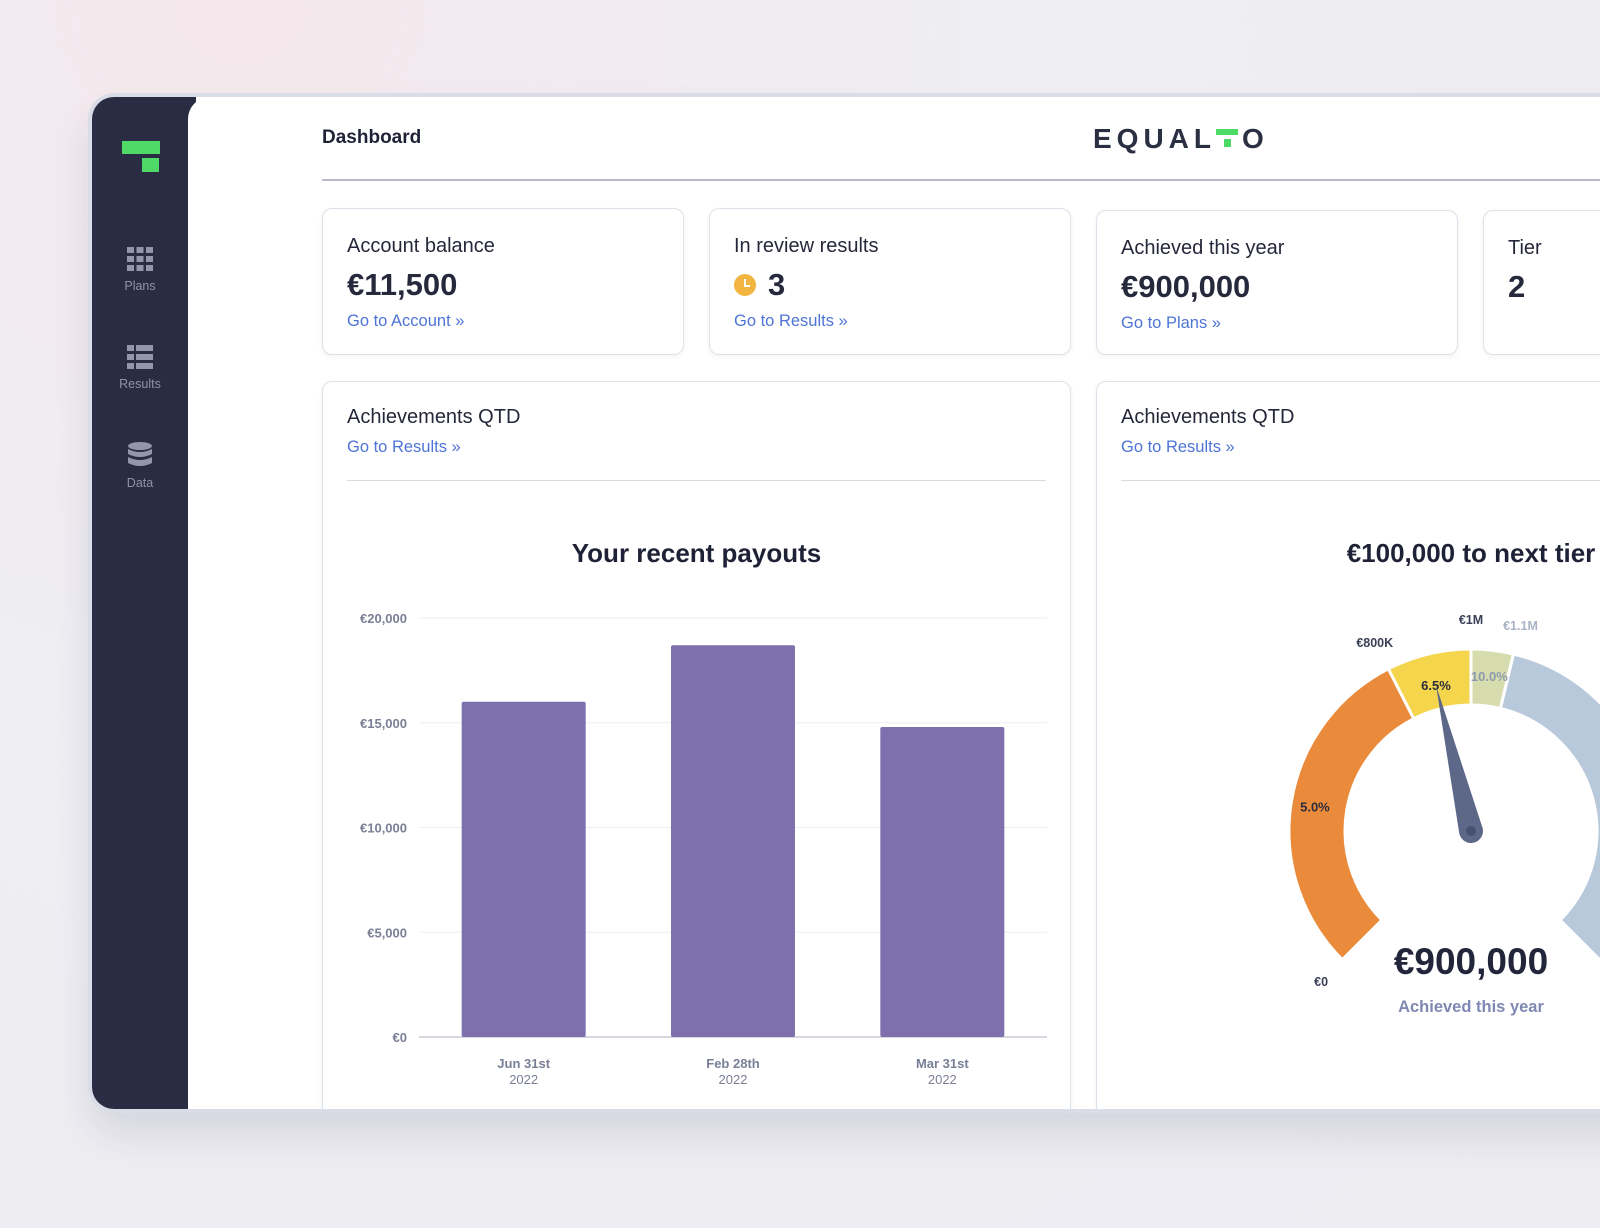 Image resolution: width=1600 pixels, height=1228 pixels. What do you see at coordinates (1471, 1007) in the screenshot?
I see `gauge-caption: Achieved this year` at bounding box center [1471, 1007].